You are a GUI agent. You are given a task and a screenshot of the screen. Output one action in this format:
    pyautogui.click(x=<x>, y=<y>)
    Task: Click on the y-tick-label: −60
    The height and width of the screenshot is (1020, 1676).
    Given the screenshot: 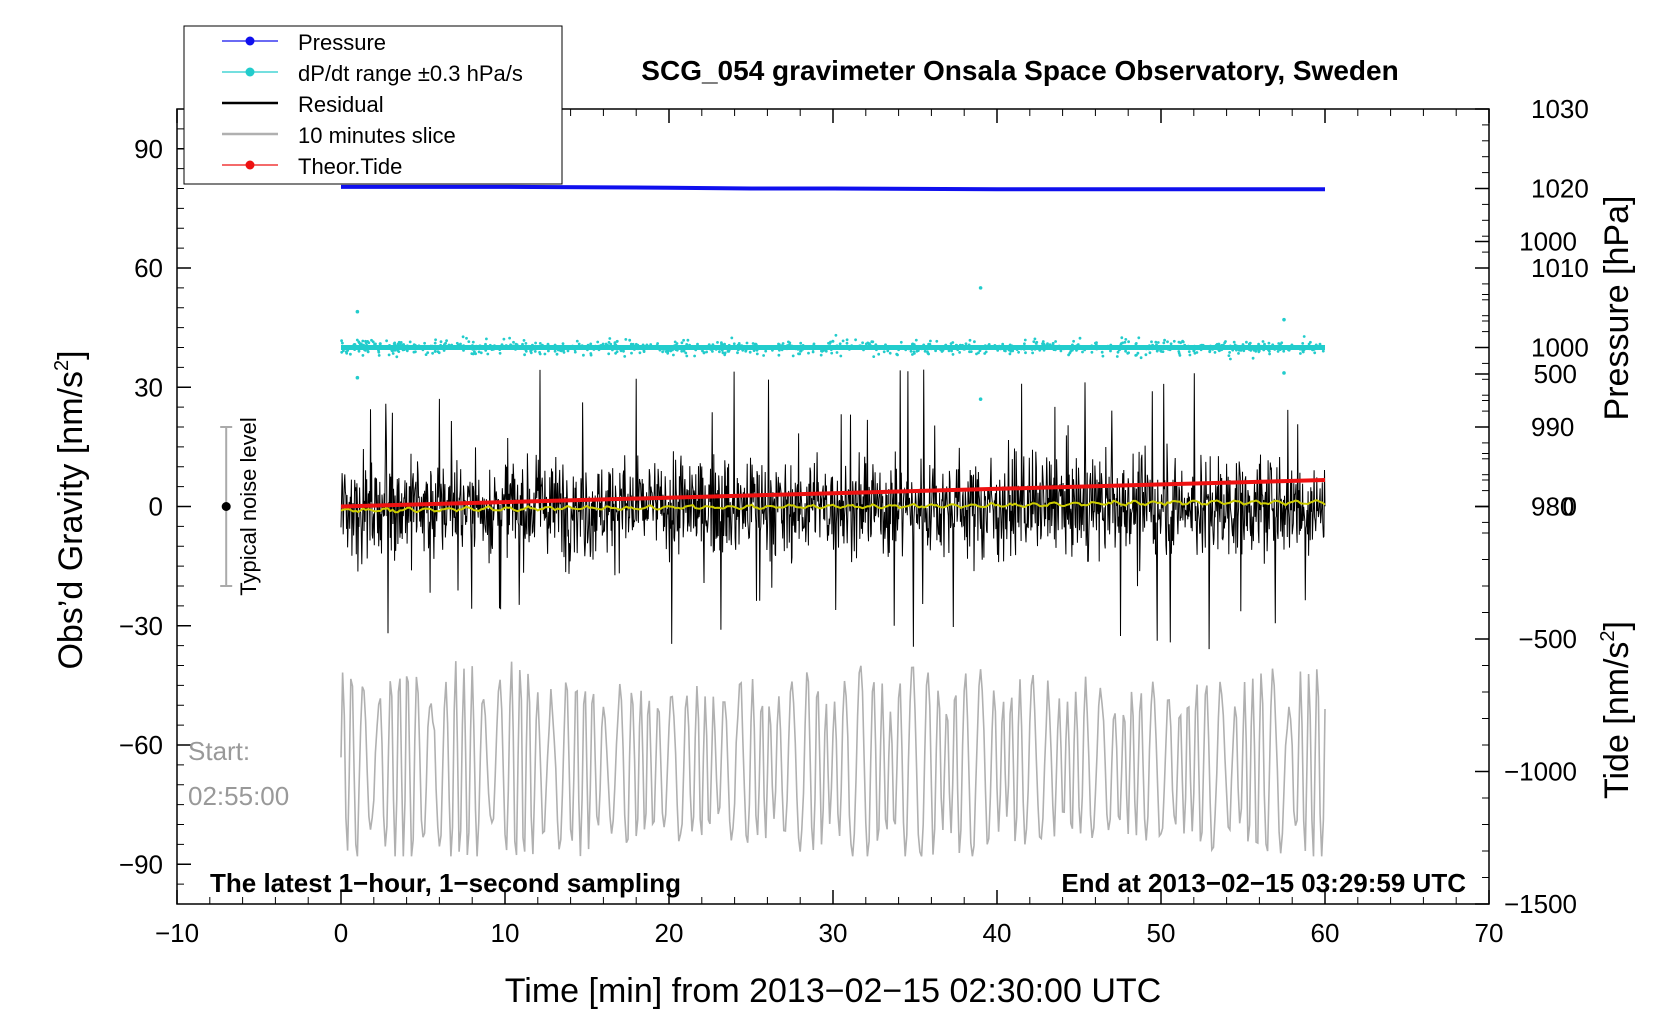 What is the action you would take?
    pyautogui.click(x=141, y=745)
    